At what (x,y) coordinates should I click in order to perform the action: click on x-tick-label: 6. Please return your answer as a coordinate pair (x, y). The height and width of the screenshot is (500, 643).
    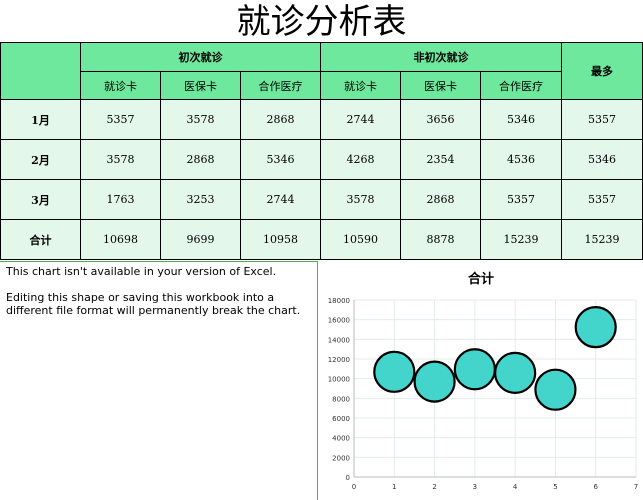
    Looking at the image, I should click on (595, 487).